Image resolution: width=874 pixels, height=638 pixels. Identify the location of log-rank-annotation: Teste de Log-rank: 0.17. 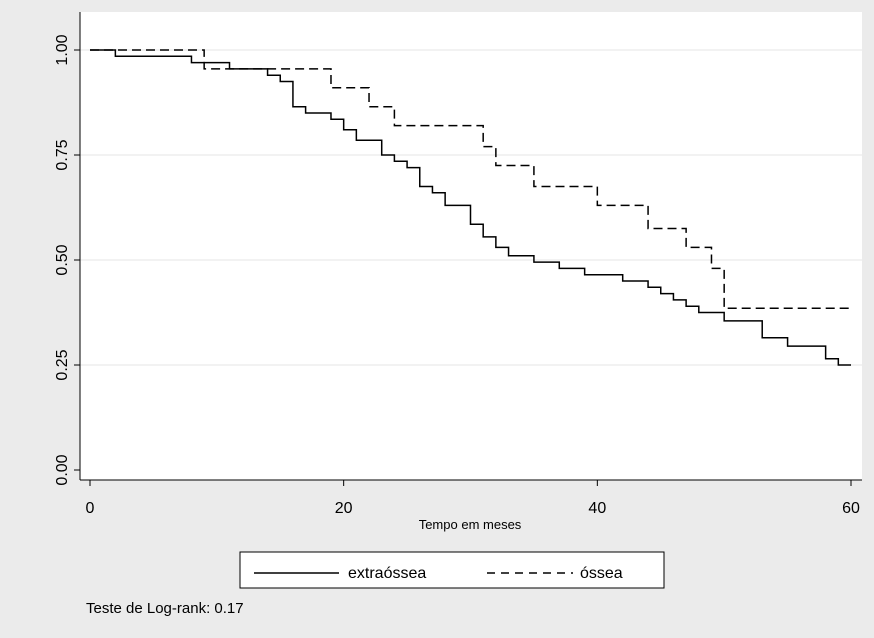
(165, 608).